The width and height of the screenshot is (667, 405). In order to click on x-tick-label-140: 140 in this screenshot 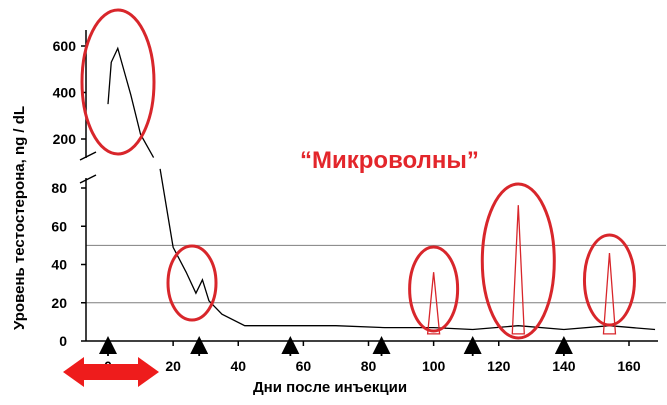, I will do `click(564, 366)`.